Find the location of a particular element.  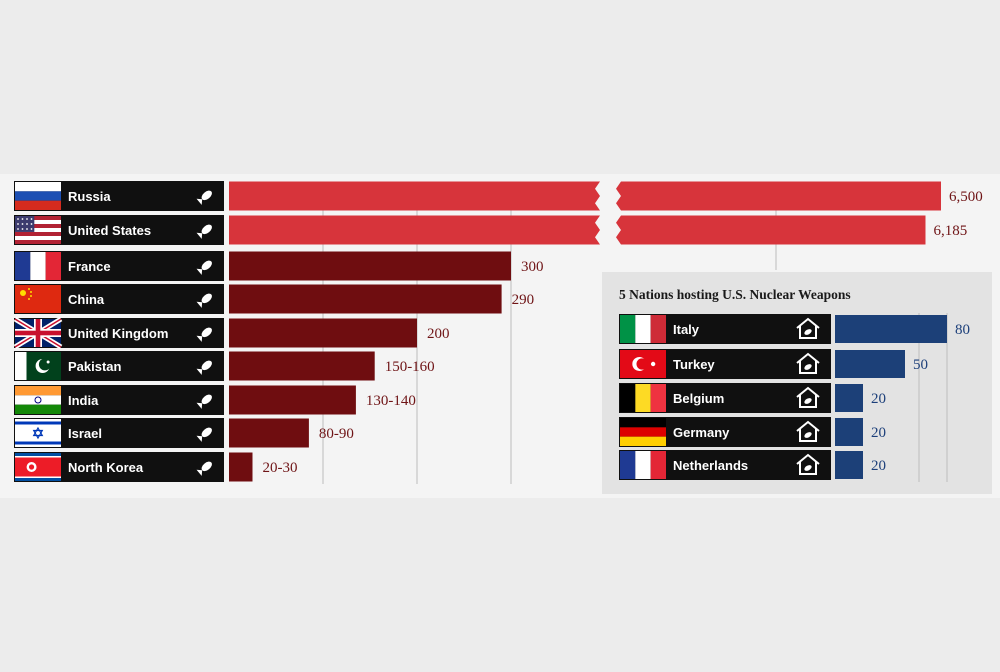

country-name: Germany is located at coordinates (701, 432).